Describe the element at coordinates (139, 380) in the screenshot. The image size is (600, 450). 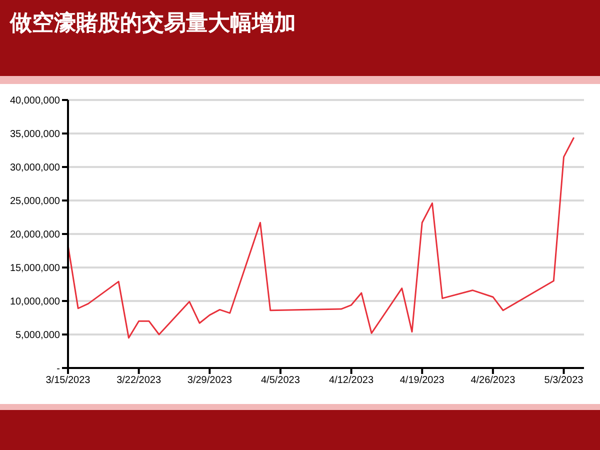
I see `x-tick-label: 3/22/2023` at that location.